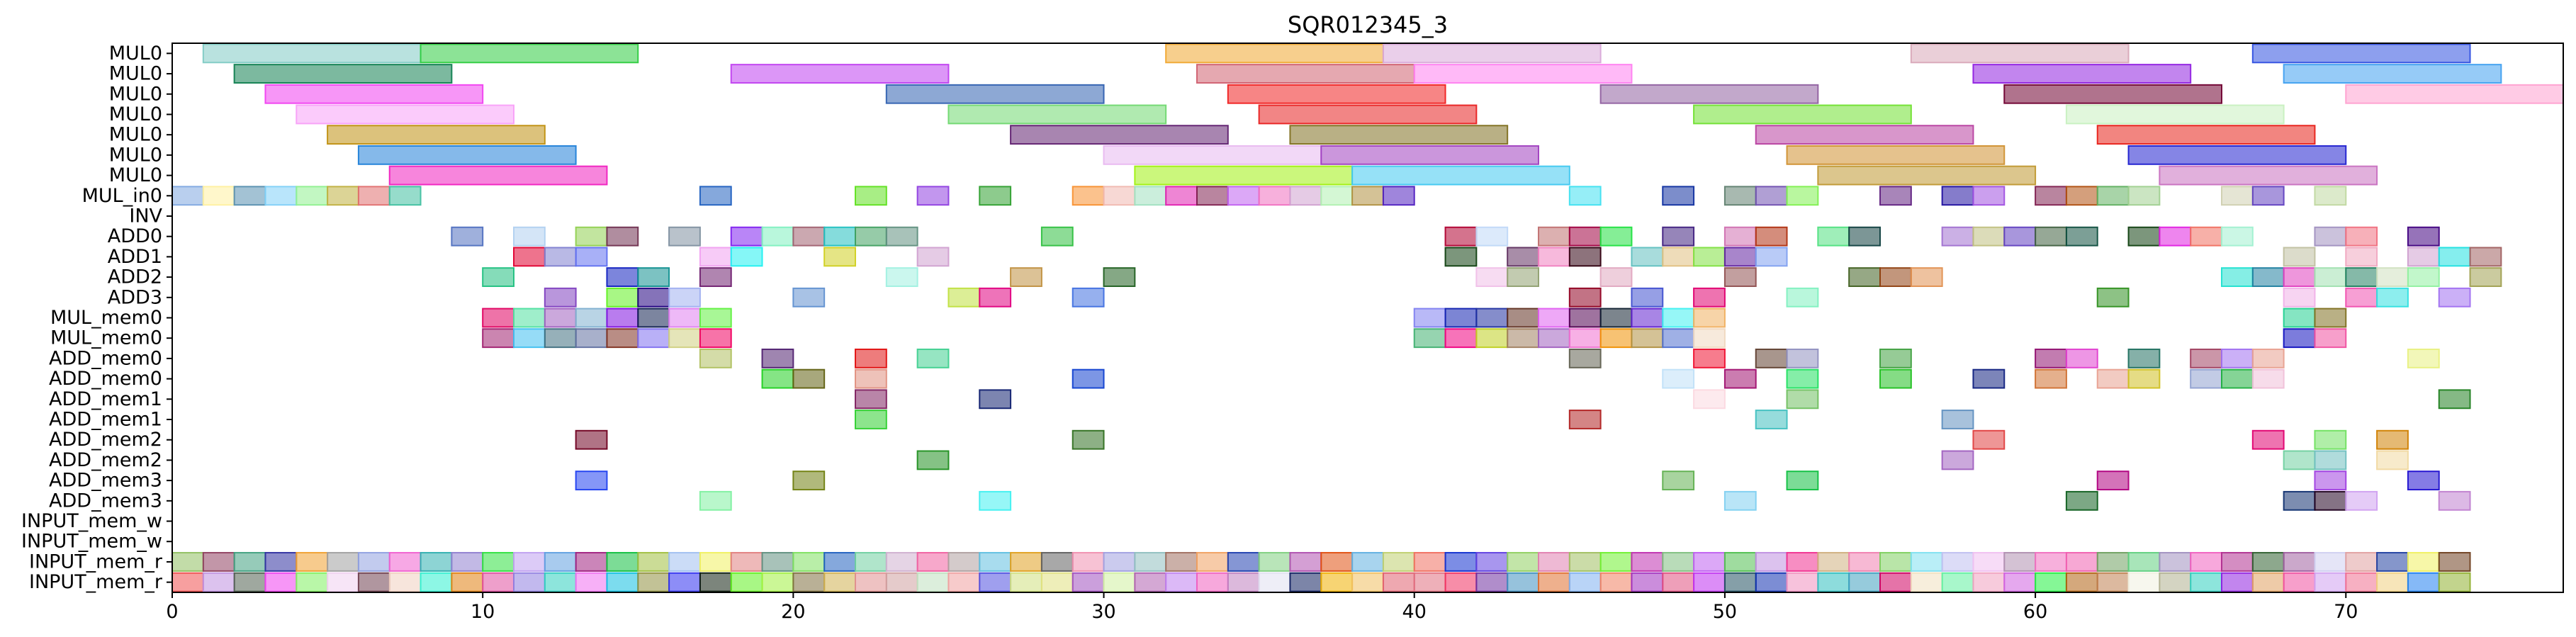  I want to click on y-tick-label: ADD_mem1, so click(105, 420).